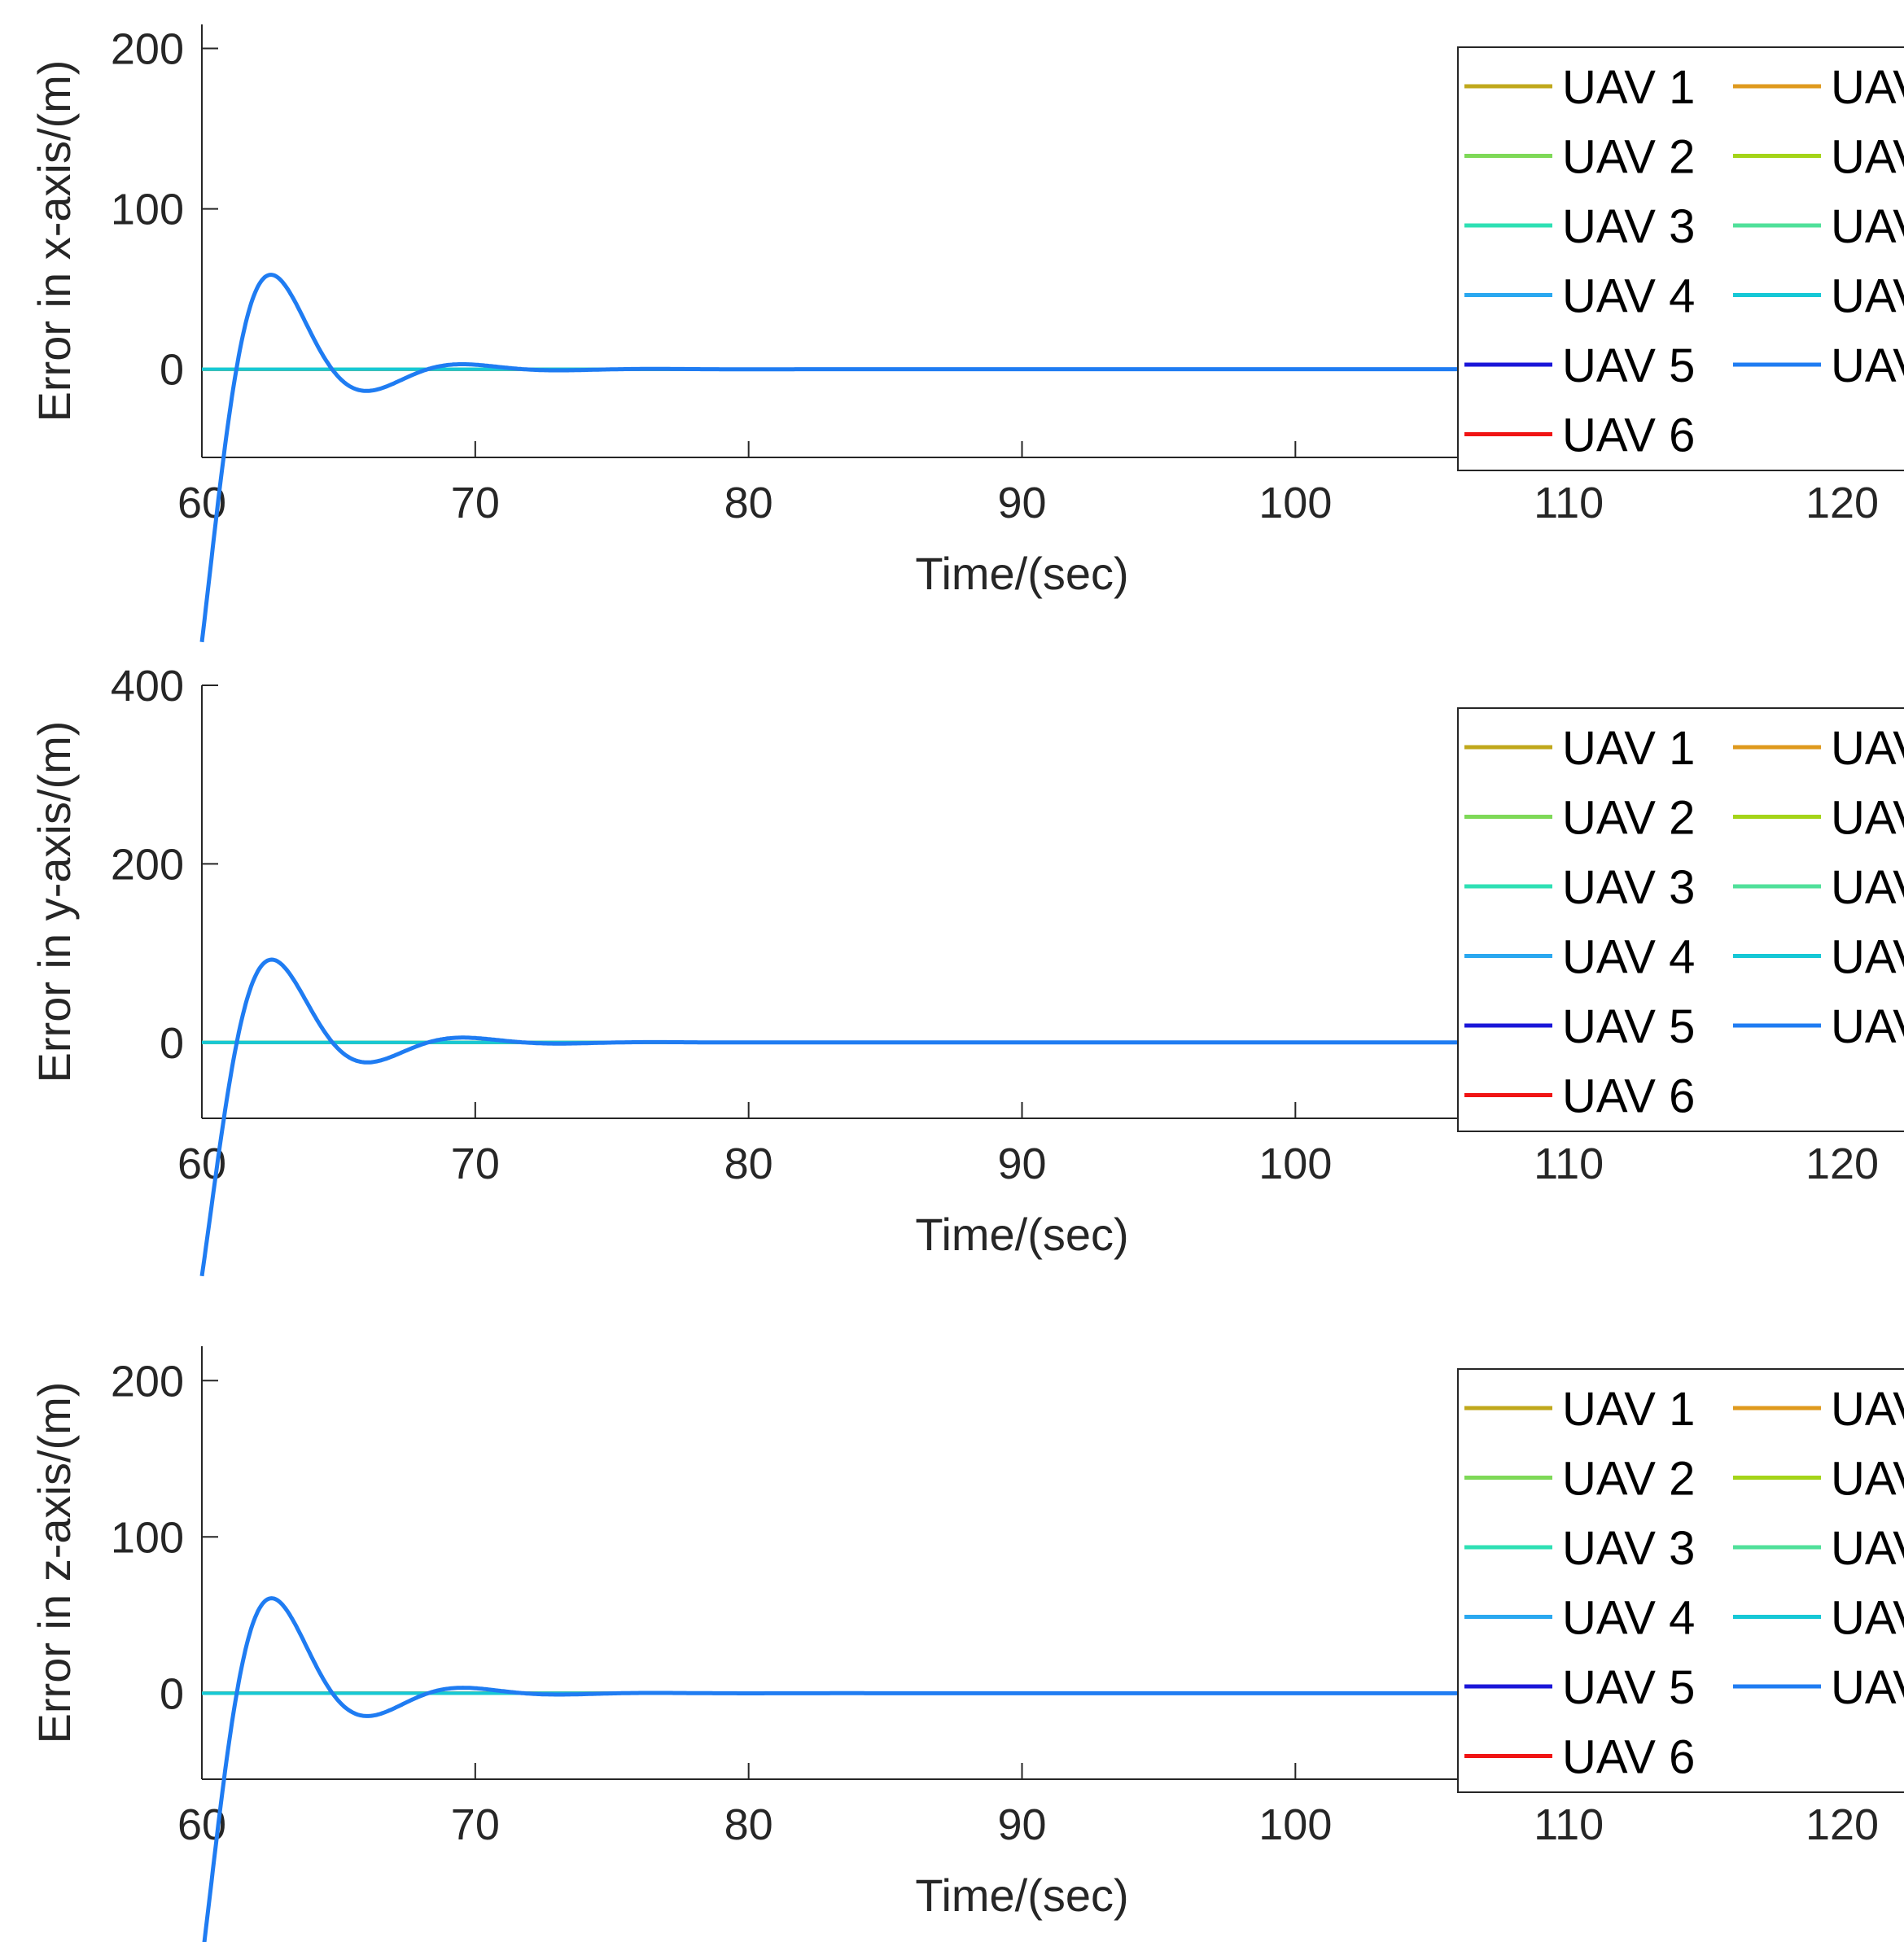 This screenshot has height=1942, width=1904. What do you see at coordinates (54, 241) in the screenshot?
I see `y-axis-label: Error in x-axis/(m)` at bounding box center [54, 241].